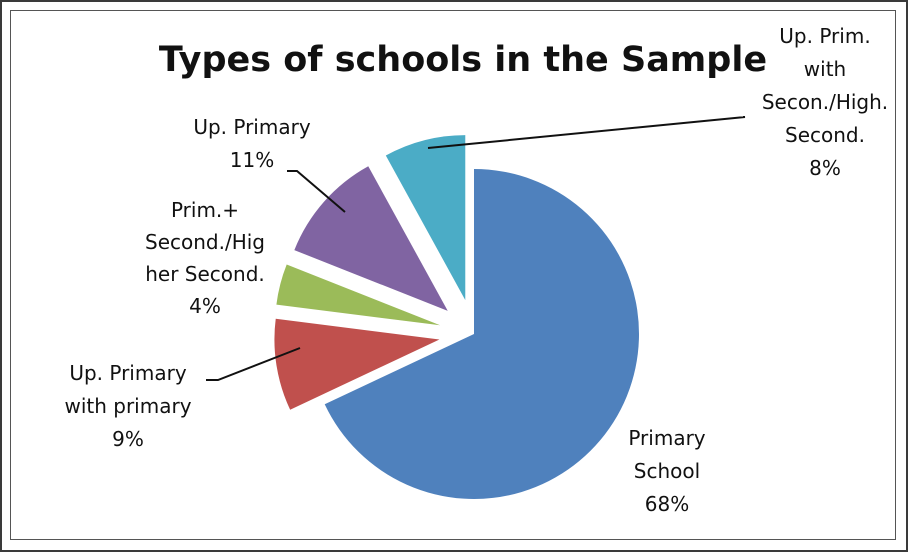 Image resolution: width=908 pixels, height=552 pixels. Describe the element at coordinates (824, 36) in the screenshot. I see `slice-label-line: Up. Prim.` at that location.